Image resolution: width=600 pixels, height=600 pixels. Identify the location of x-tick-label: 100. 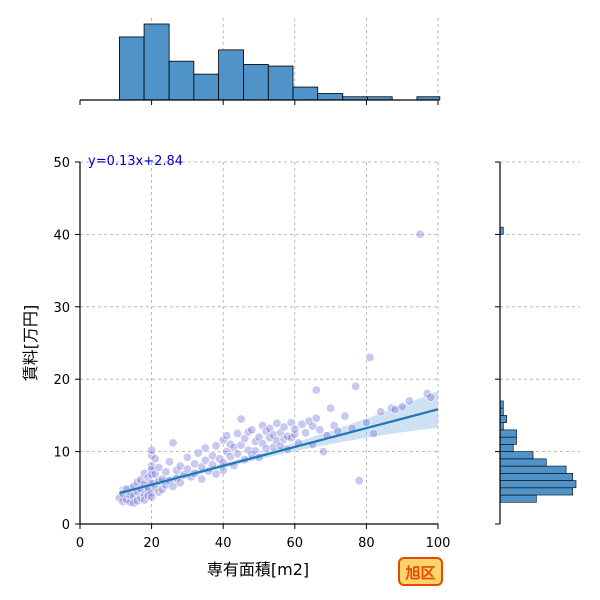
(438, 543).